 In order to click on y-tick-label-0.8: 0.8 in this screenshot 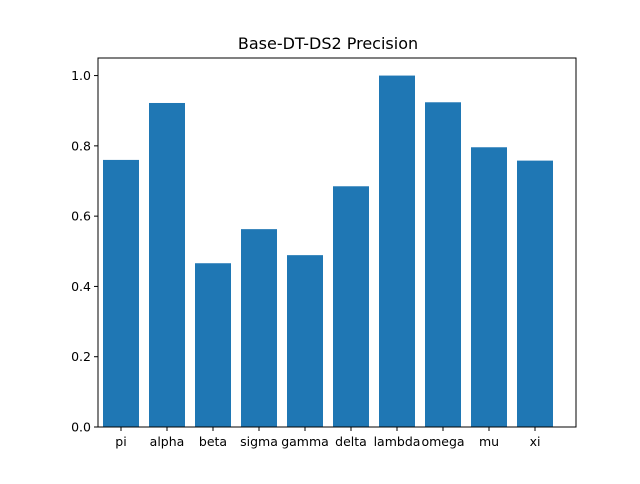, I will do `click(81, 145)`.